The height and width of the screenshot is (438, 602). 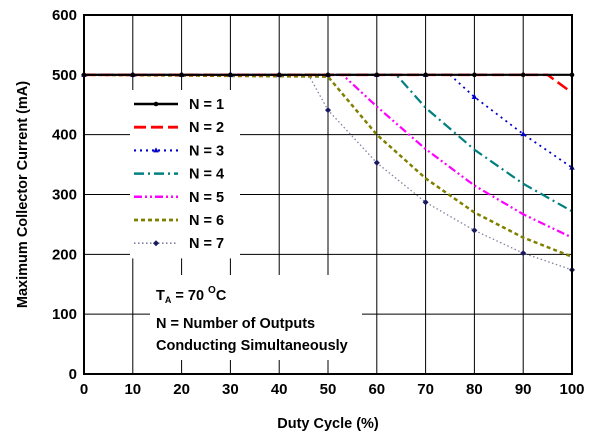 I want to click on y-tick-label: 600, so click(x=64, y=15).